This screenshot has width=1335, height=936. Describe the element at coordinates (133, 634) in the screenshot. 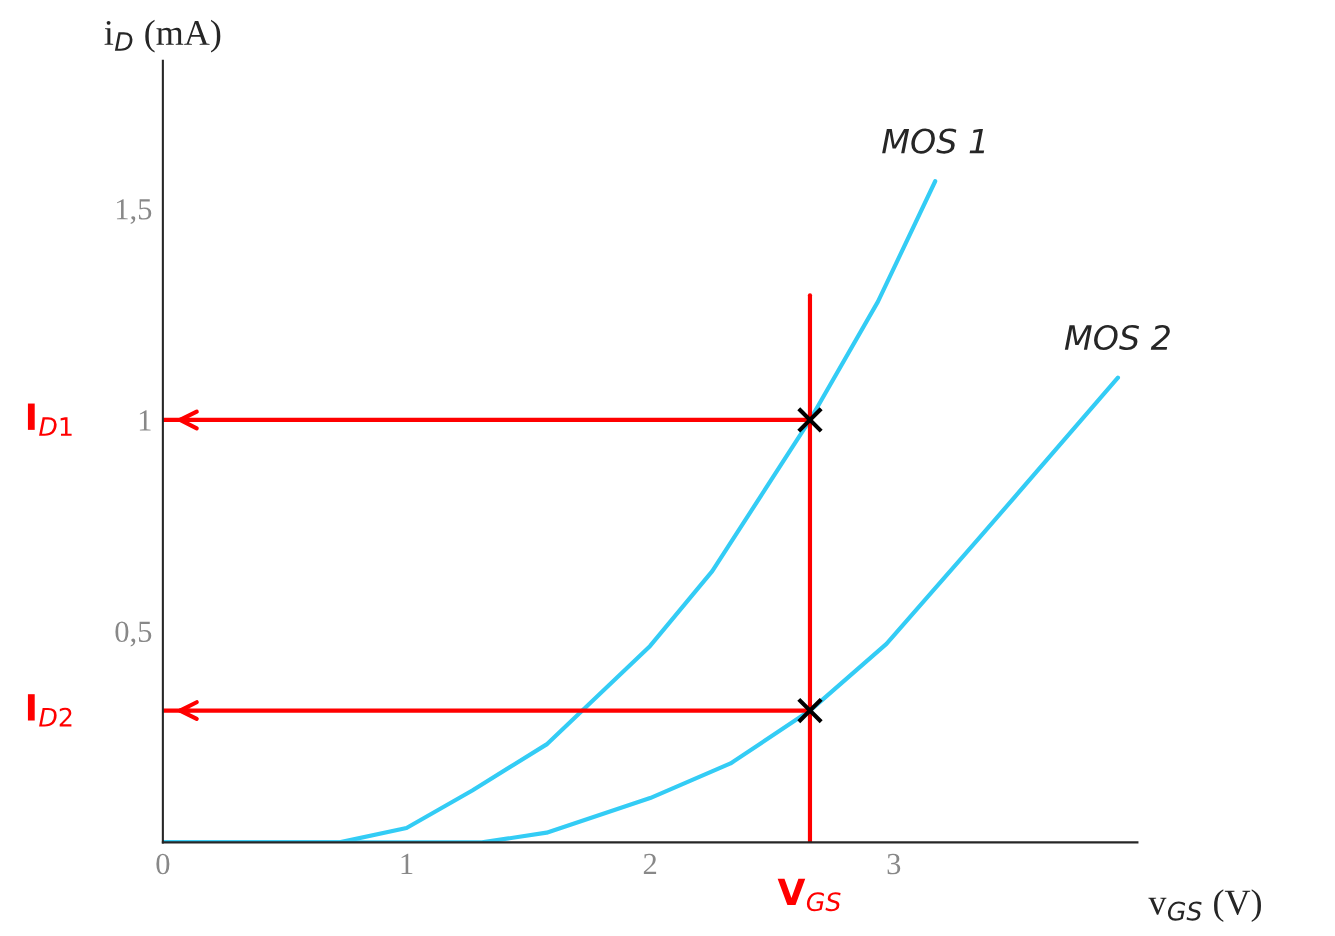

I see `y-tick-label: 0,5` at that location.